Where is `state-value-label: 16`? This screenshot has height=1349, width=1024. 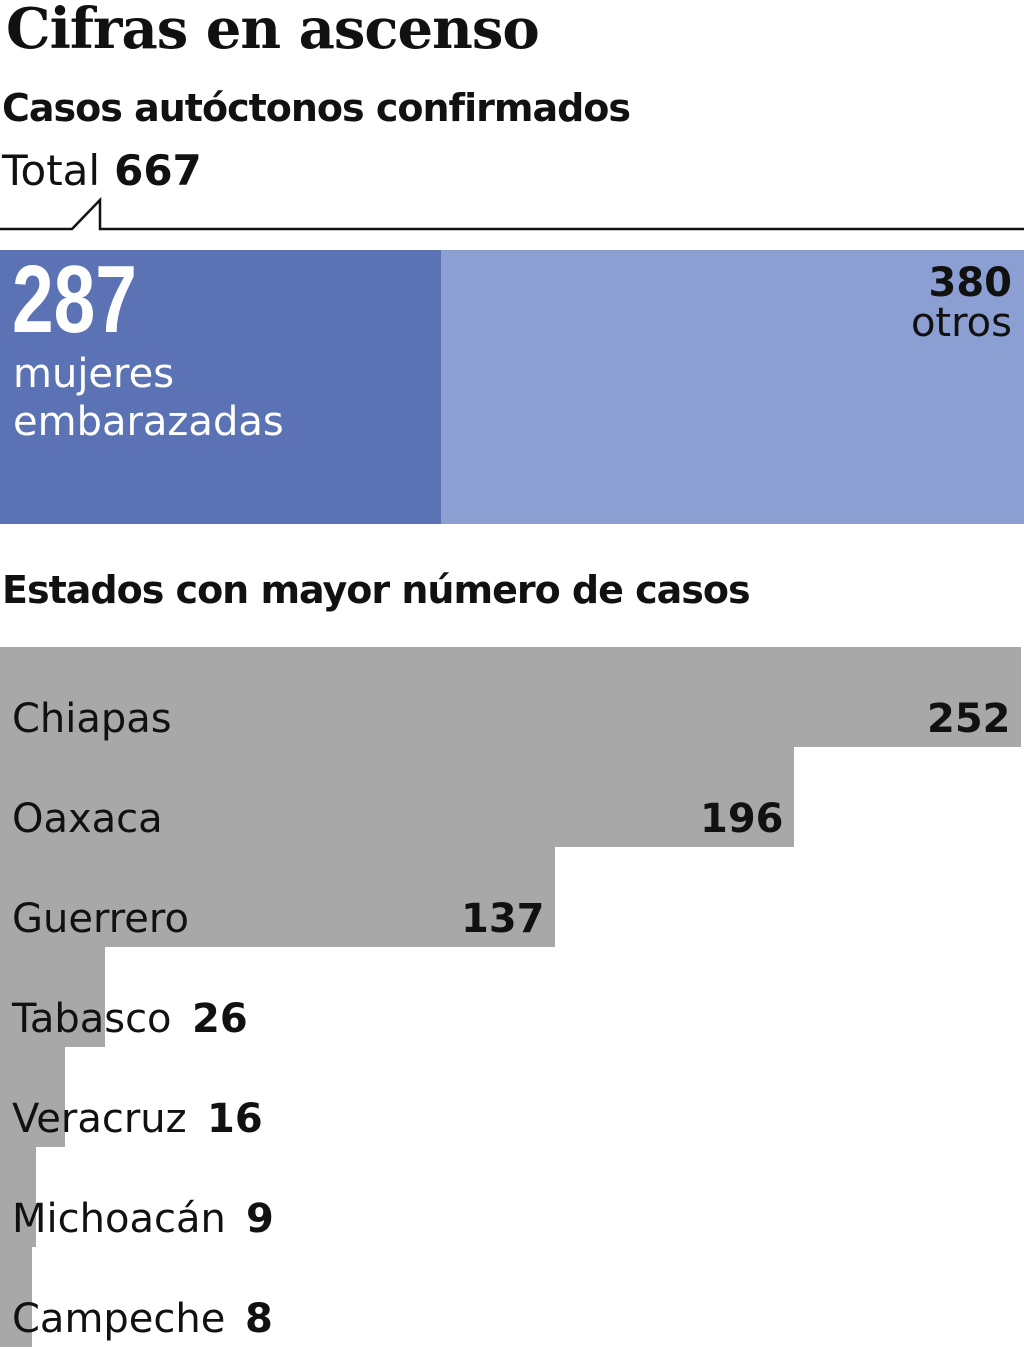 state-value-label: 16 is located at coordinates (235, 1119).